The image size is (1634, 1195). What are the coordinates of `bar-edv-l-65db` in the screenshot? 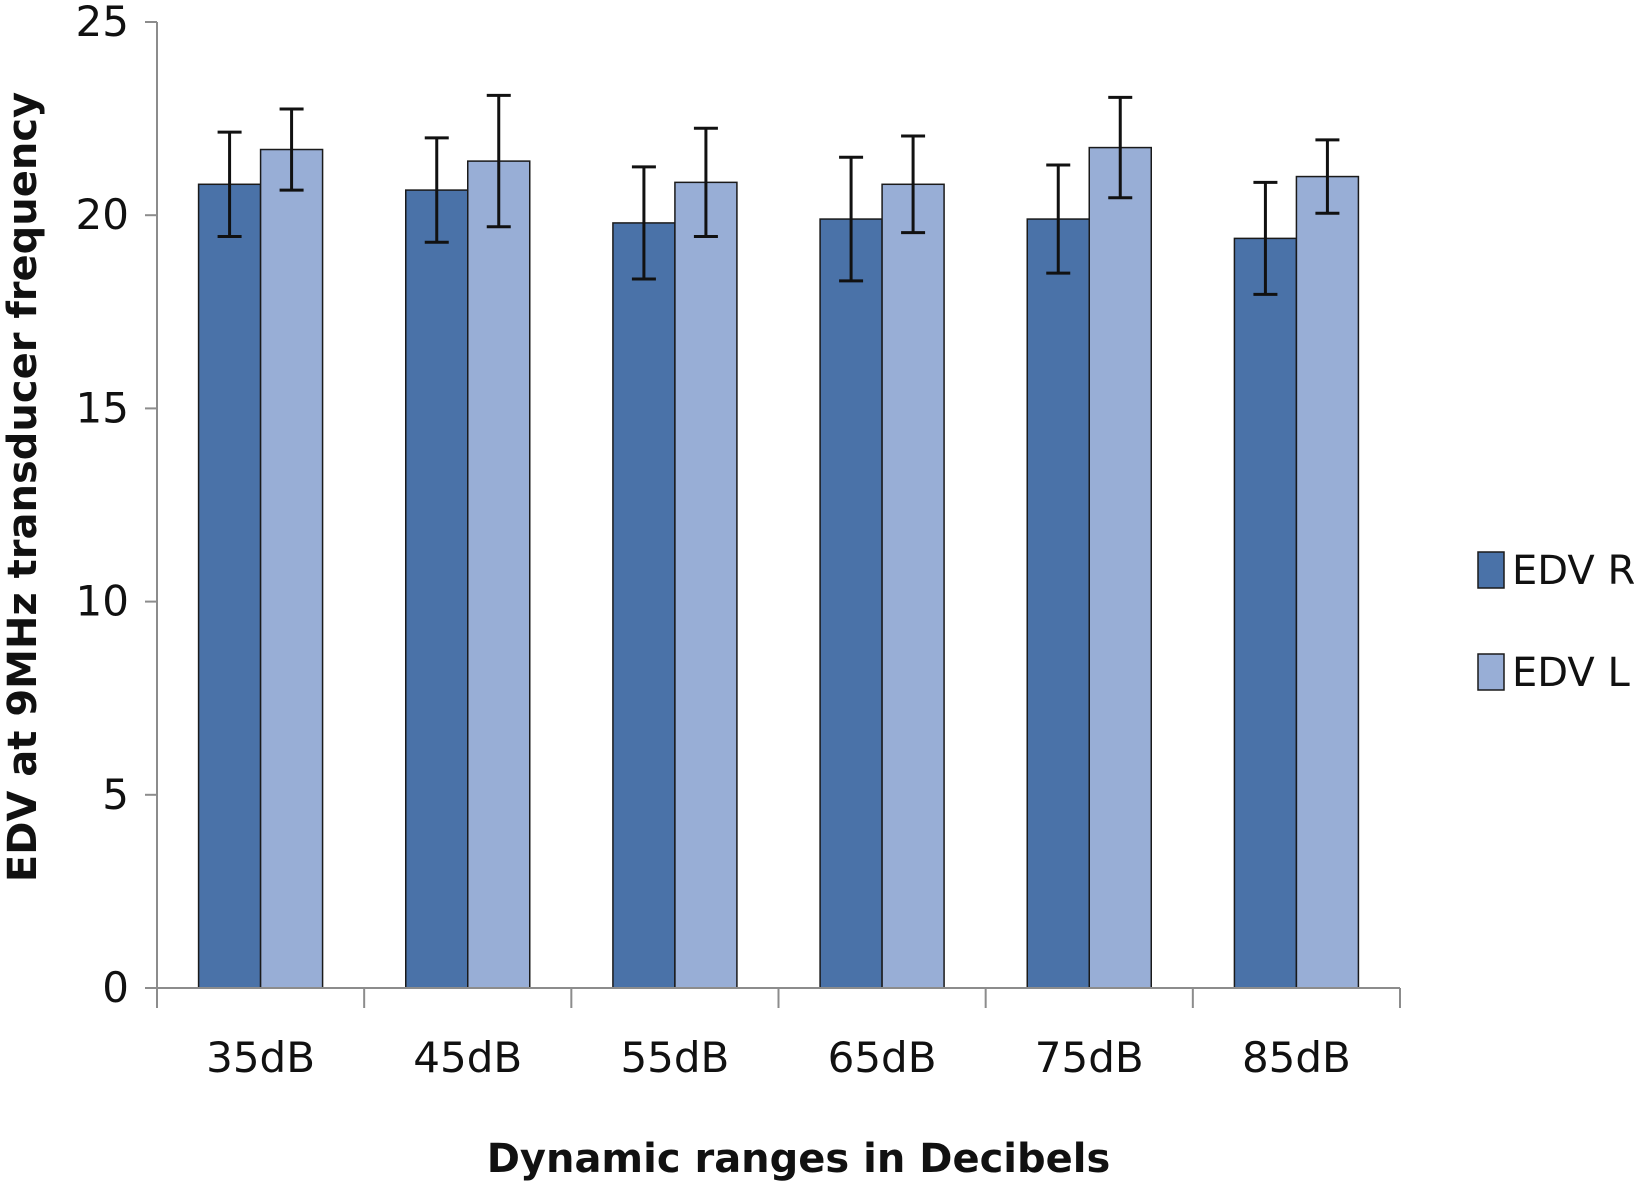 It's located at (913, 586).